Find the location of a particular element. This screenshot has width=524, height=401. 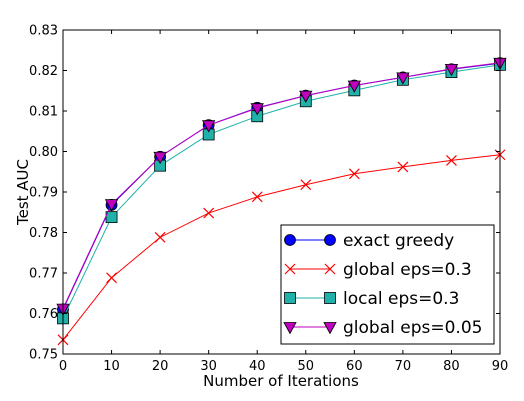

y-tick-label: 0.75 is located at coordinates (43, 355).